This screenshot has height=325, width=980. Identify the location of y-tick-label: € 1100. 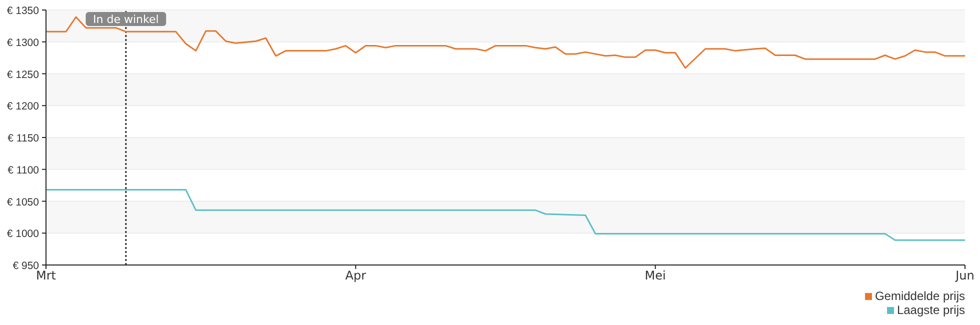
(24, 170).